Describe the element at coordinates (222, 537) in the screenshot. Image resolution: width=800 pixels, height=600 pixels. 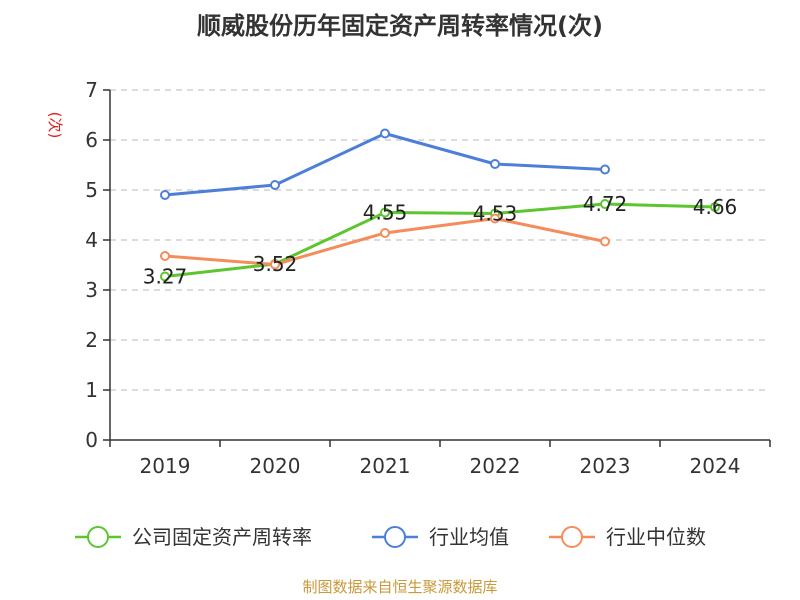
I see `legend-label: 公司固定资产周转率` at that location.